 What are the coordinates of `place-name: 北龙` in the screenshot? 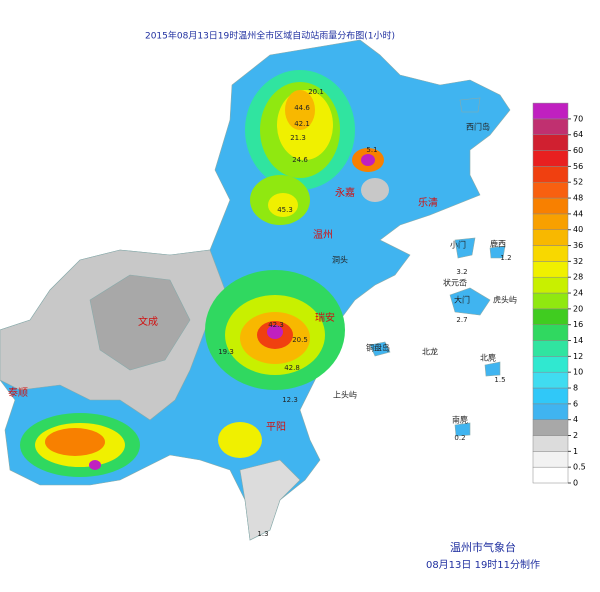 It's located at (430, 352).